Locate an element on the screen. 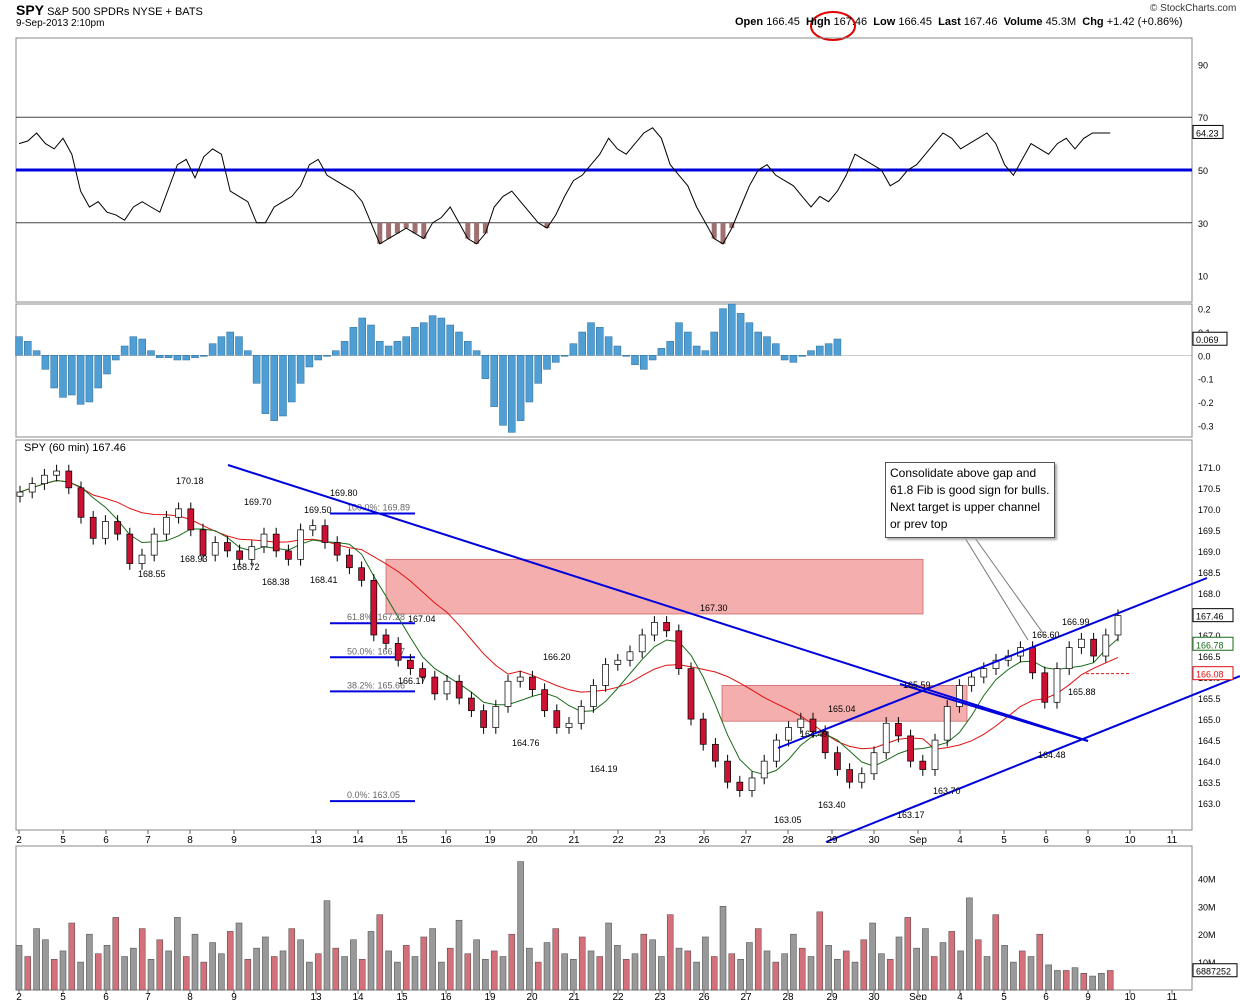 Image resolution: width=1240 pixels, height=1000 pixels. histogram-tick-label: -0.2 is located at coordinates (1206, 403).